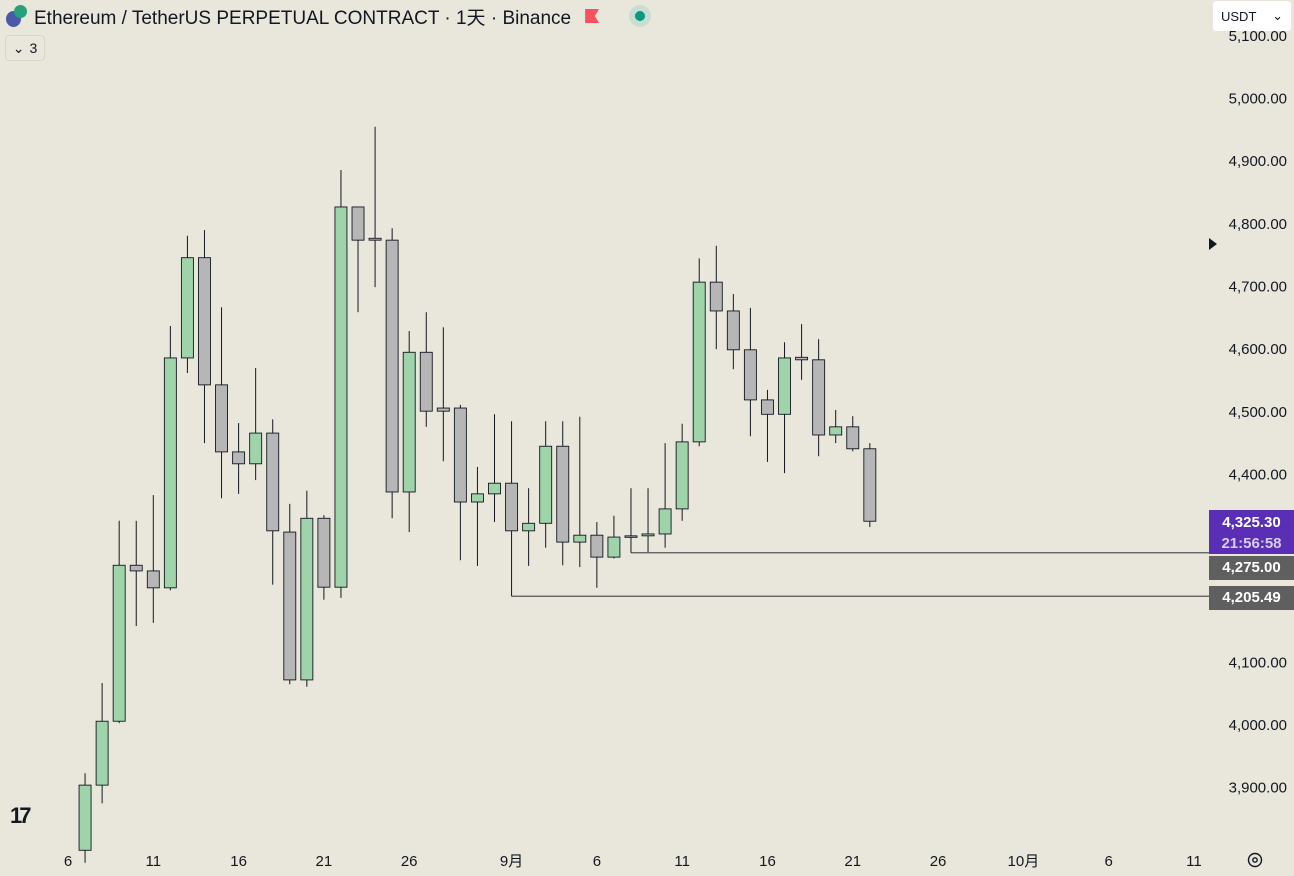  Describe the element at coordinates (1251, 522) in the screenshot. I see `last-price: 4,325.30` at that location.